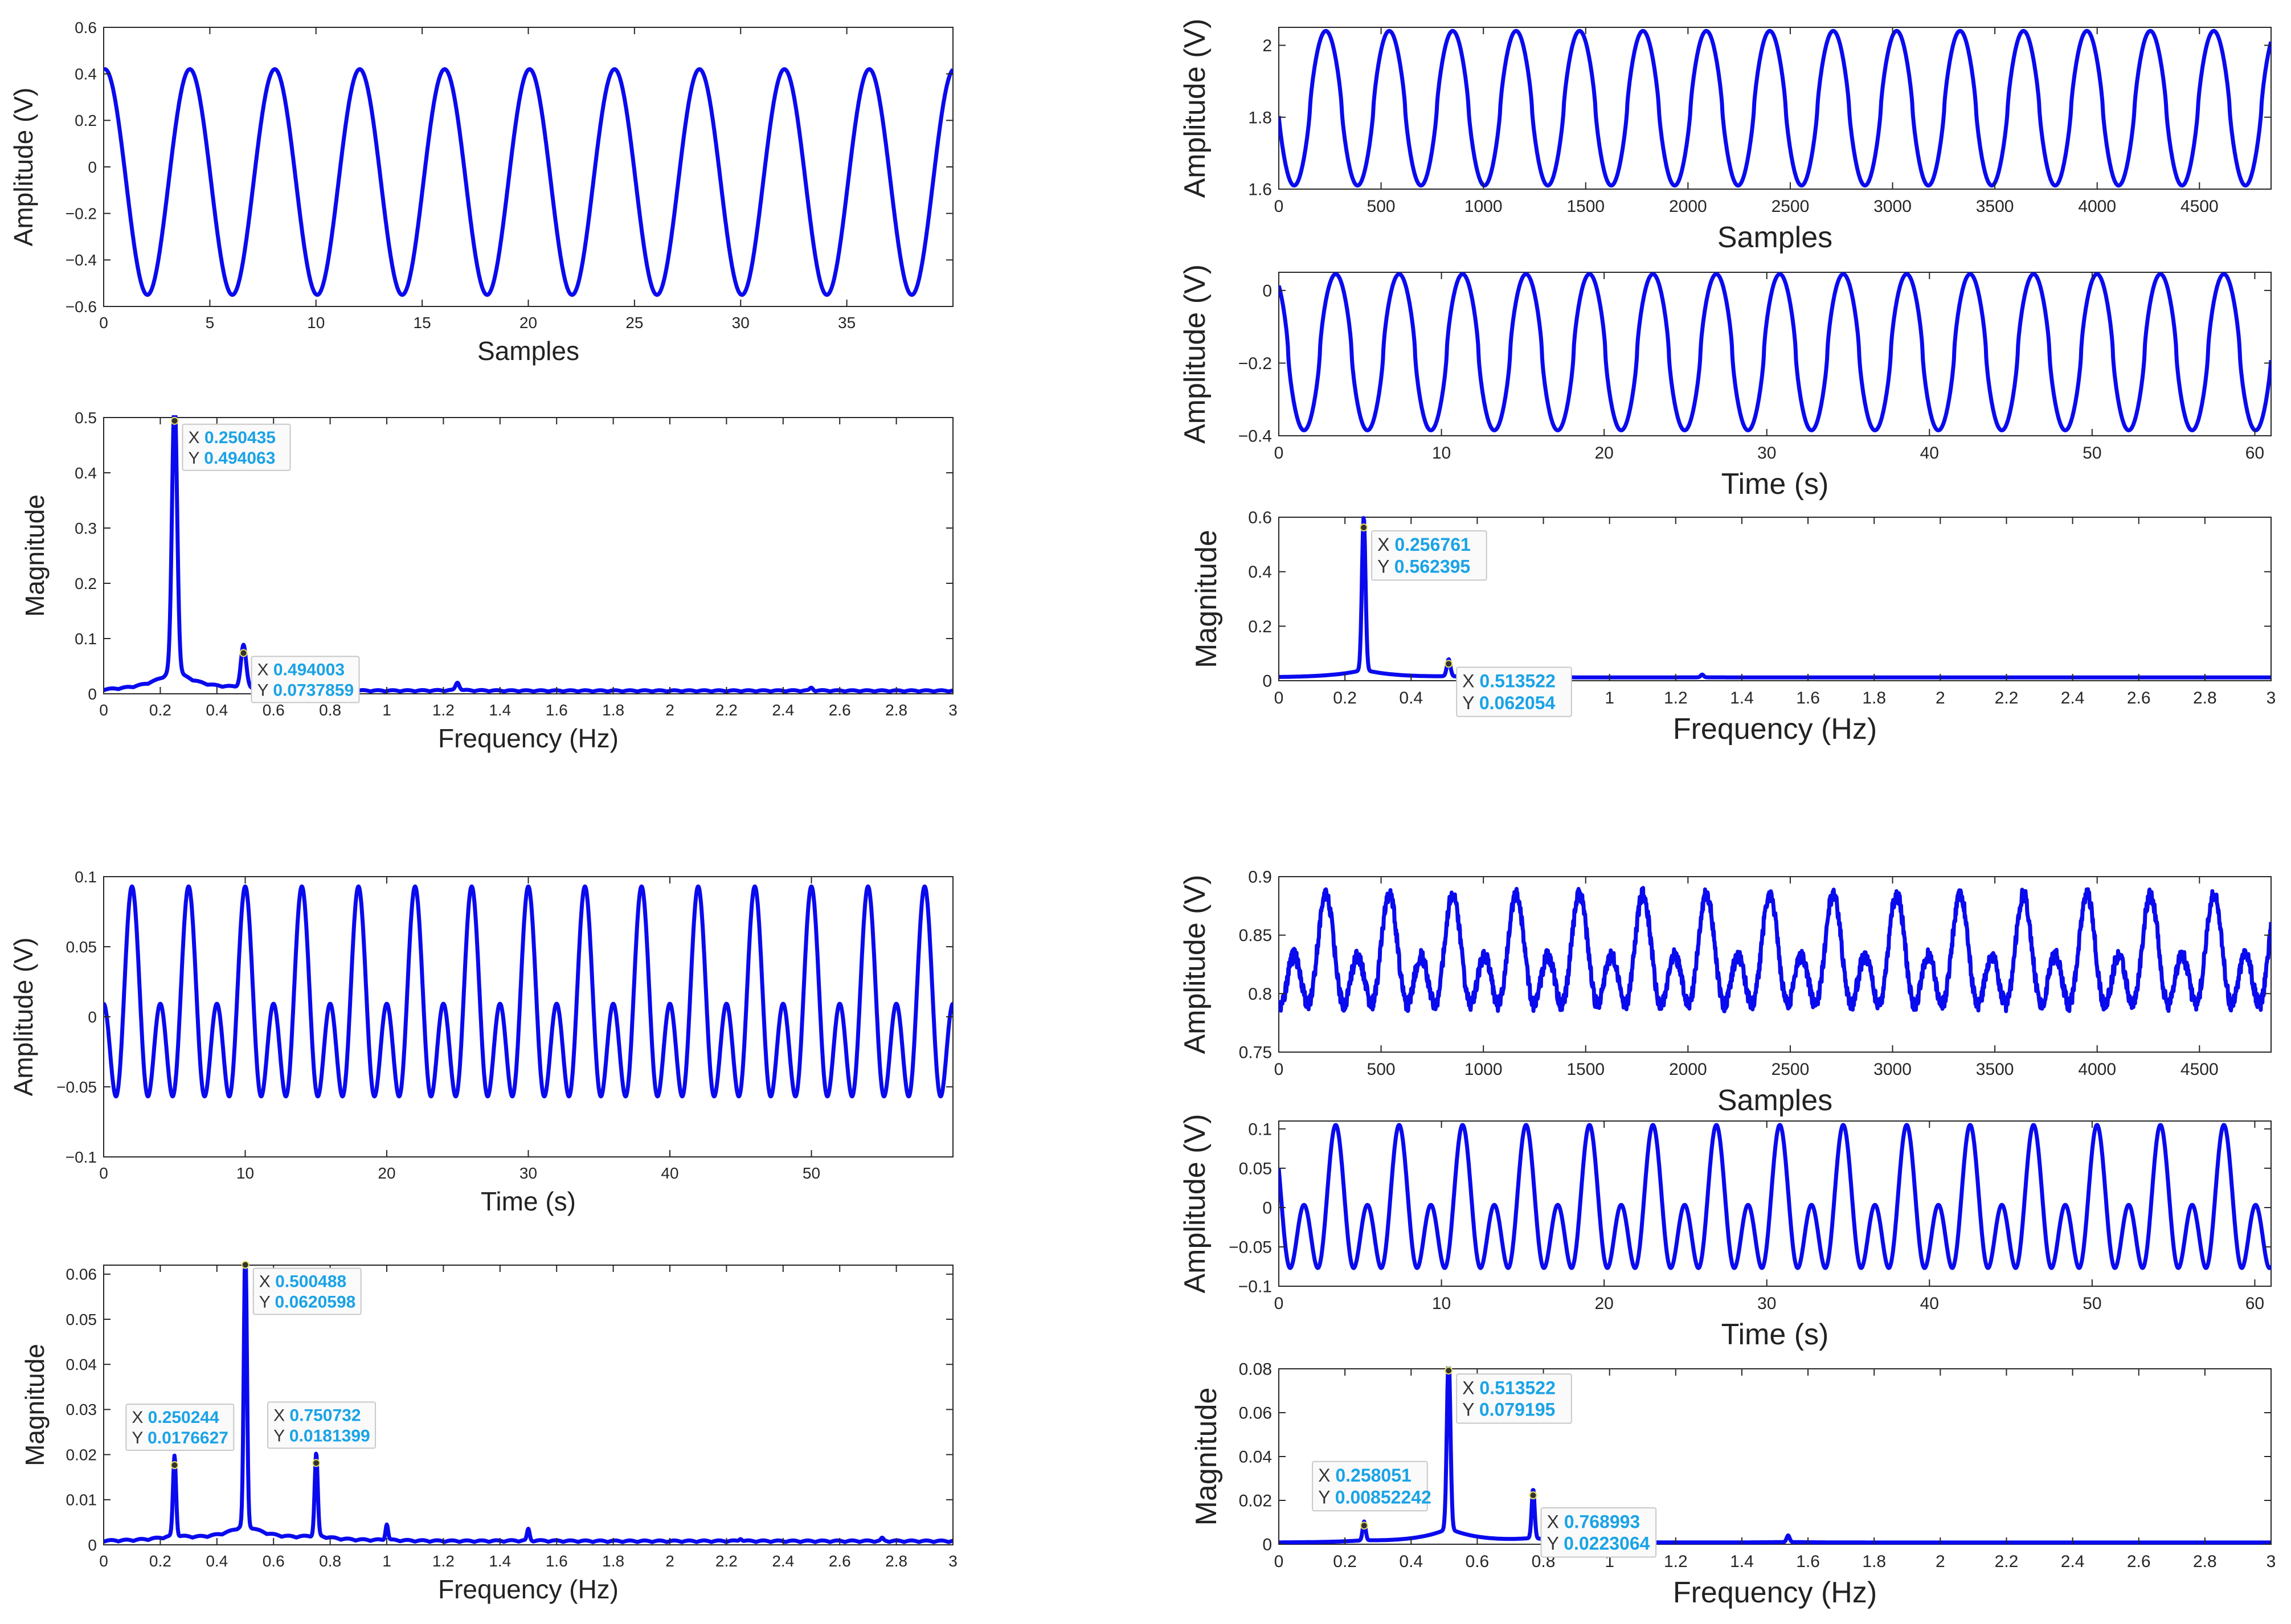  Describe the element at coordinates (232, 437) in the screenshot. I see `datatip-x: X 0.250435` at that location.